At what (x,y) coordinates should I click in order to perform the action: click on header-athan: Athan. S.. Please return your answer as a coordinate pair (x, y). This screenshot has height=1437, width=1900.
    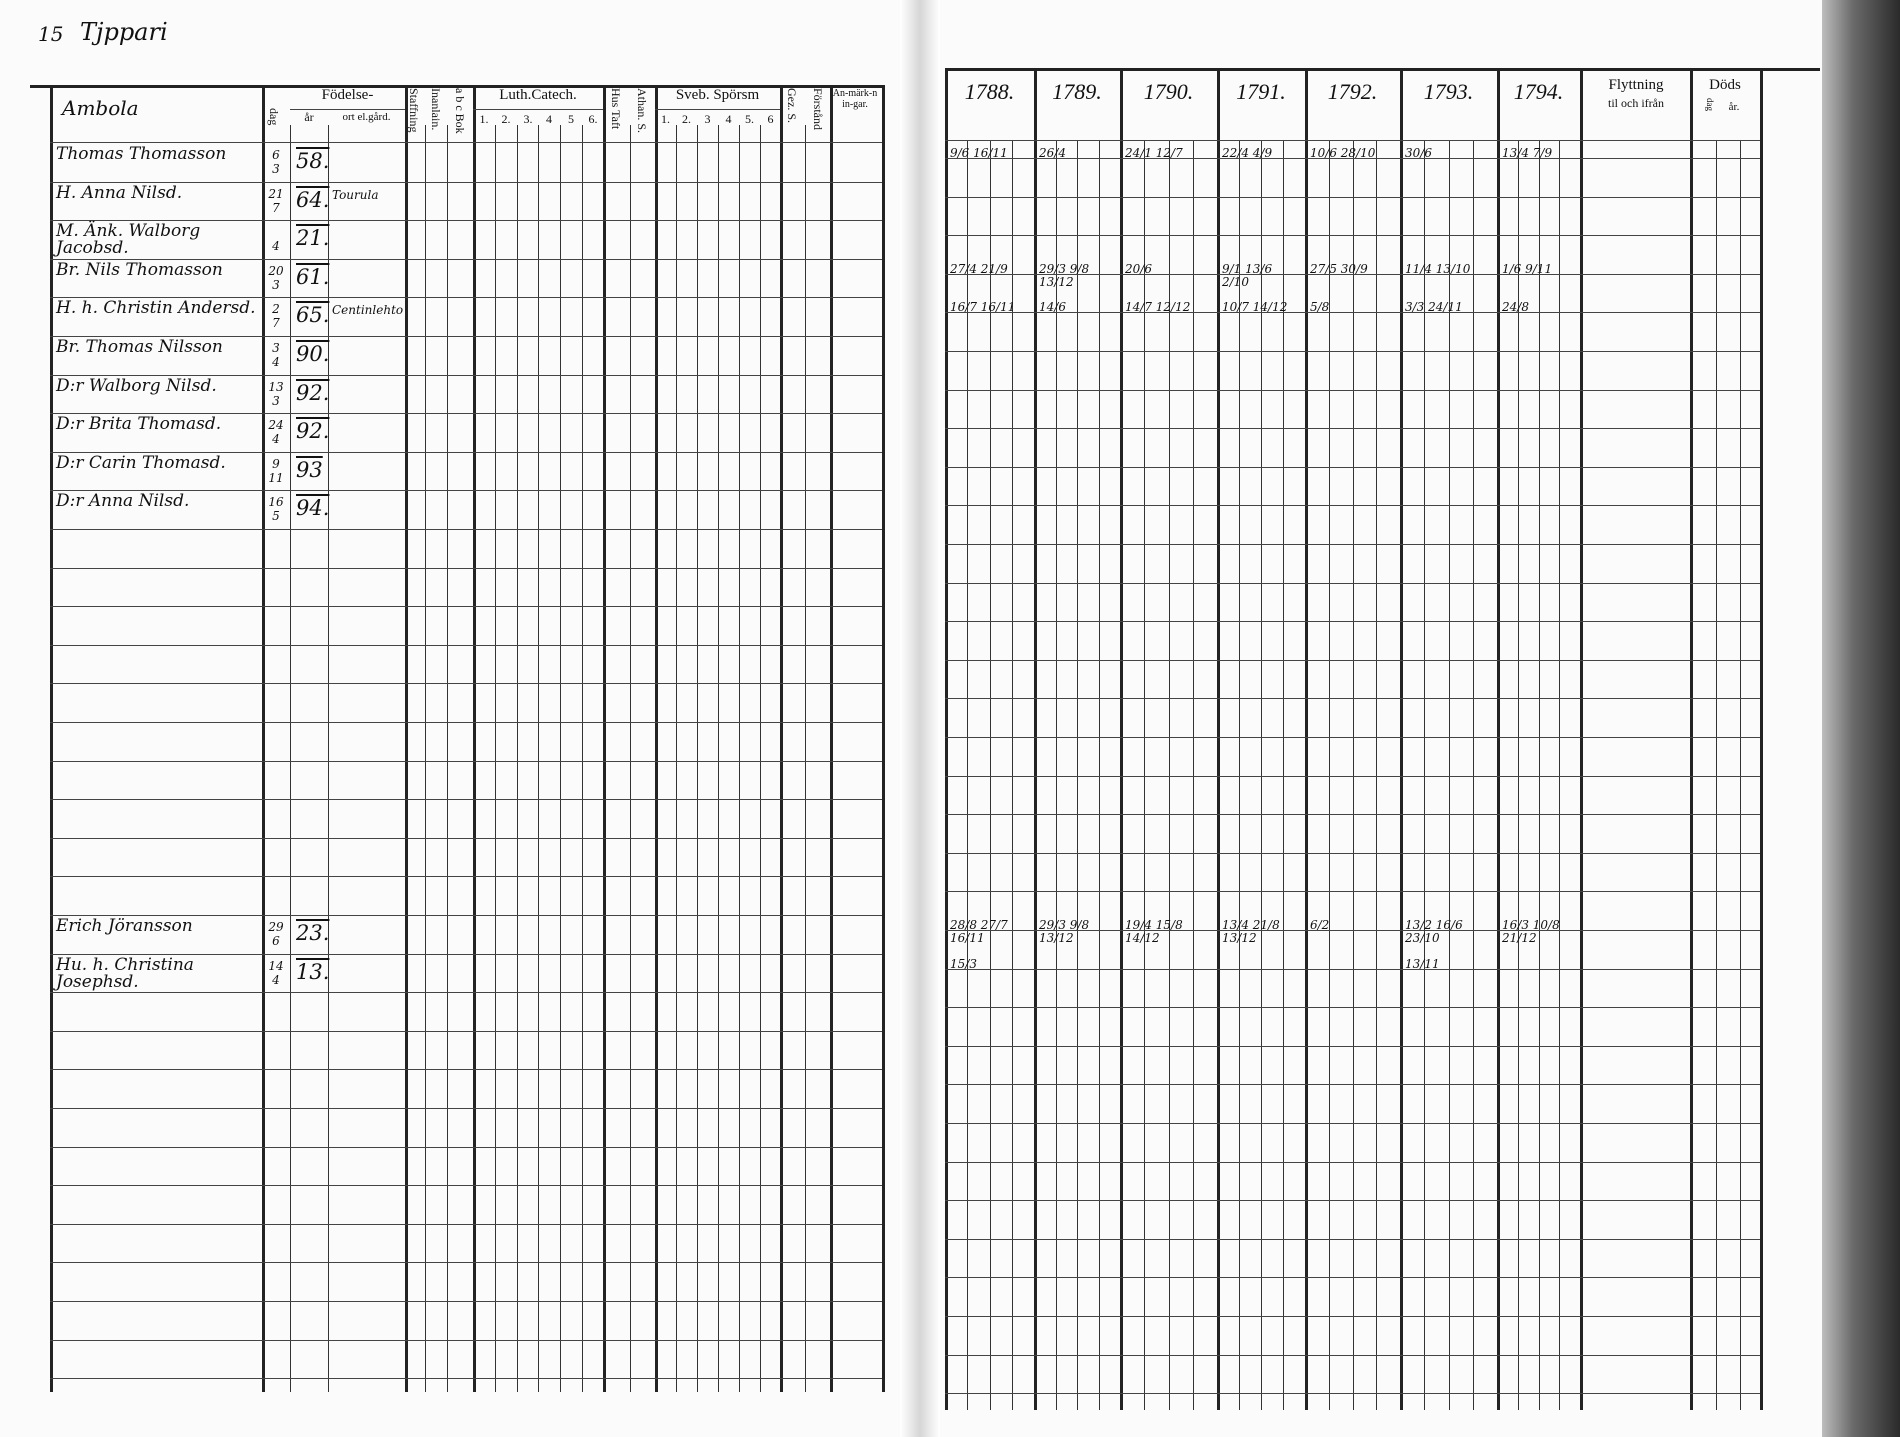
    Looking at the image, I should click on (642, 110).